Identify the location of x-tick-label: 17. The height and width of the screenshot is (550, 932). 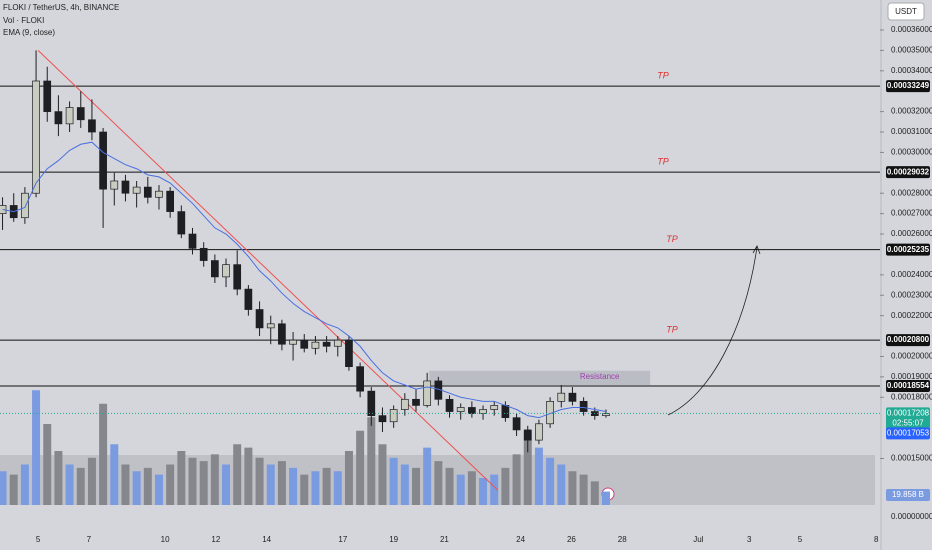
(342, 539).